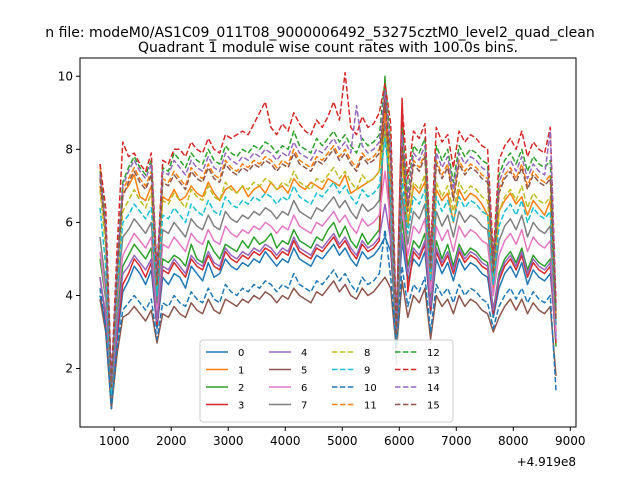 Image resolution: width=640 pixels, height=480 pixels. What do you see at coordinates (370, 406) in the screenshot?
I see `legend-label-11: 11` at bounding box center [370, 406].